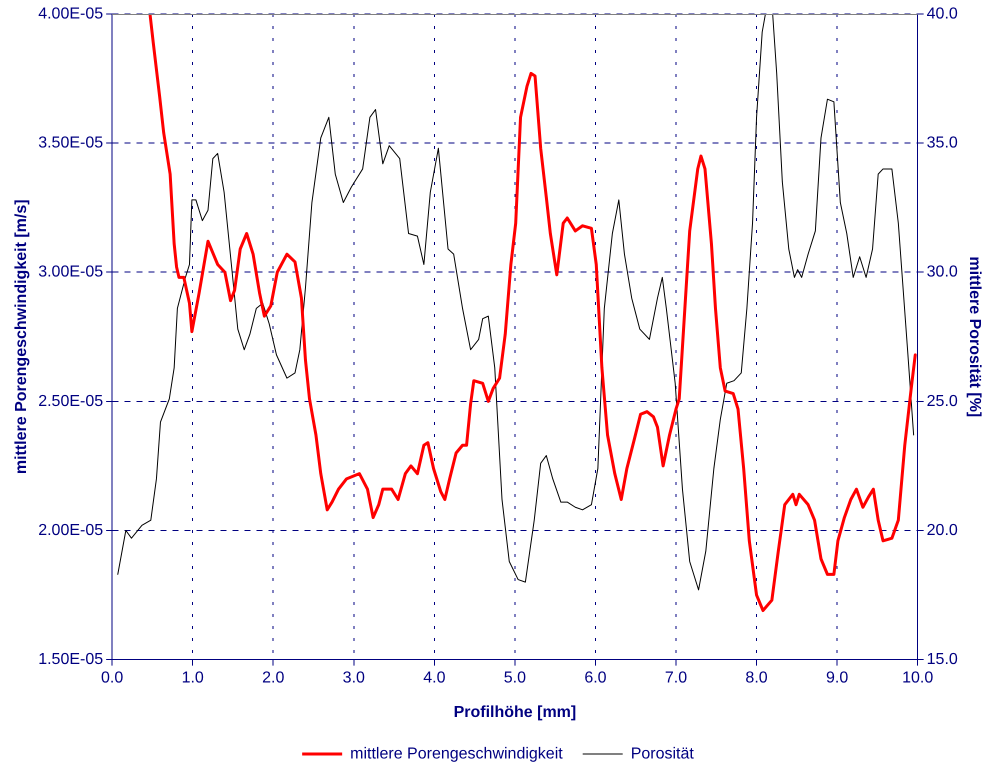 This screenshot has width=996, height=776. I want to click on legend-label: Porosität, so click(662, 753).